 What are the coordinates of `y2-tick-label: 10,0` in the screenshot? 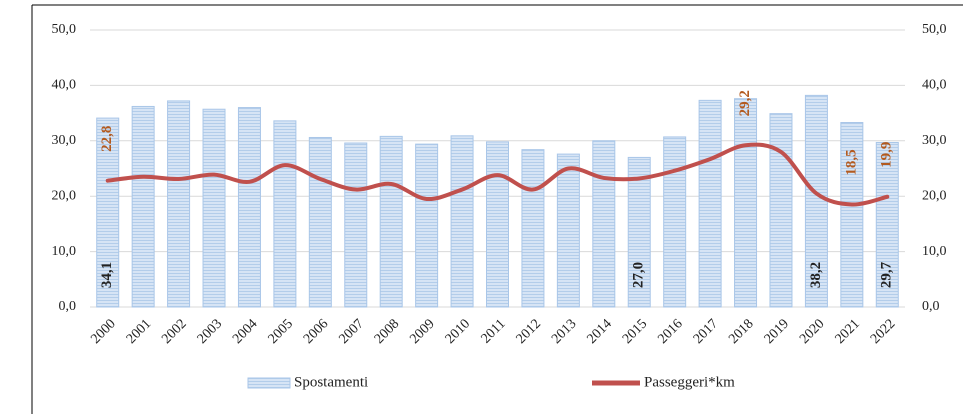 It's located at (934, 251).